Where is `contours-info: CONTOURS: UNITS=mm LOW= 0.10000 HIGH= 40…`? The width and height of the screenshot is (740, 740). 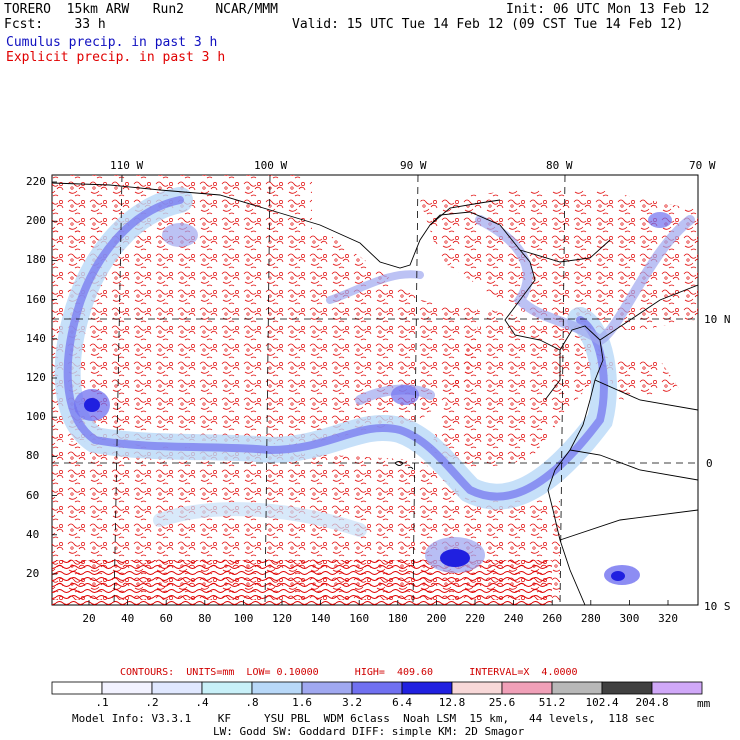 contours-info: CONTOURS: UNITS=mm LOW= 0.10000 HIGH= 40… is located at coordinates (349, 672).